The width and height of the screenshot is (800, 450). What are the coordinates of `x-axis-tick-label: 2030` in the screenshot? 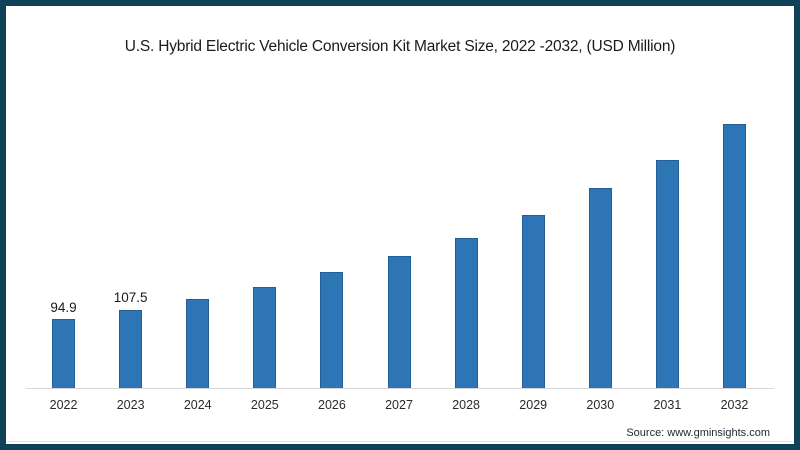 It's located at (600, 405).